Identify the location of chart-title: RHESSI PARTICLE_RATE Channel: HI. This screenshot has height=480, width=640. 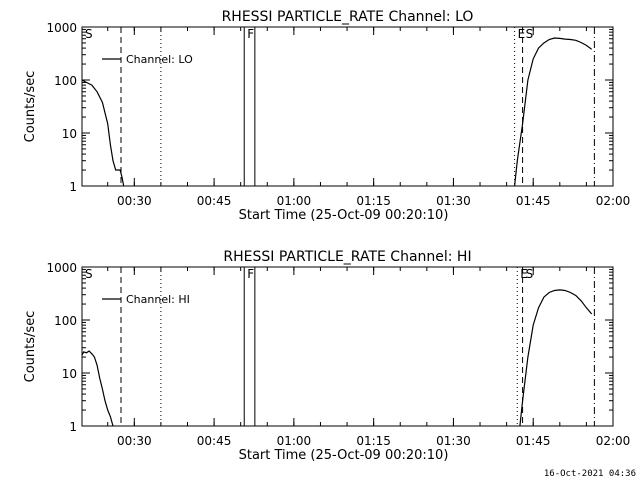
(347, 257).